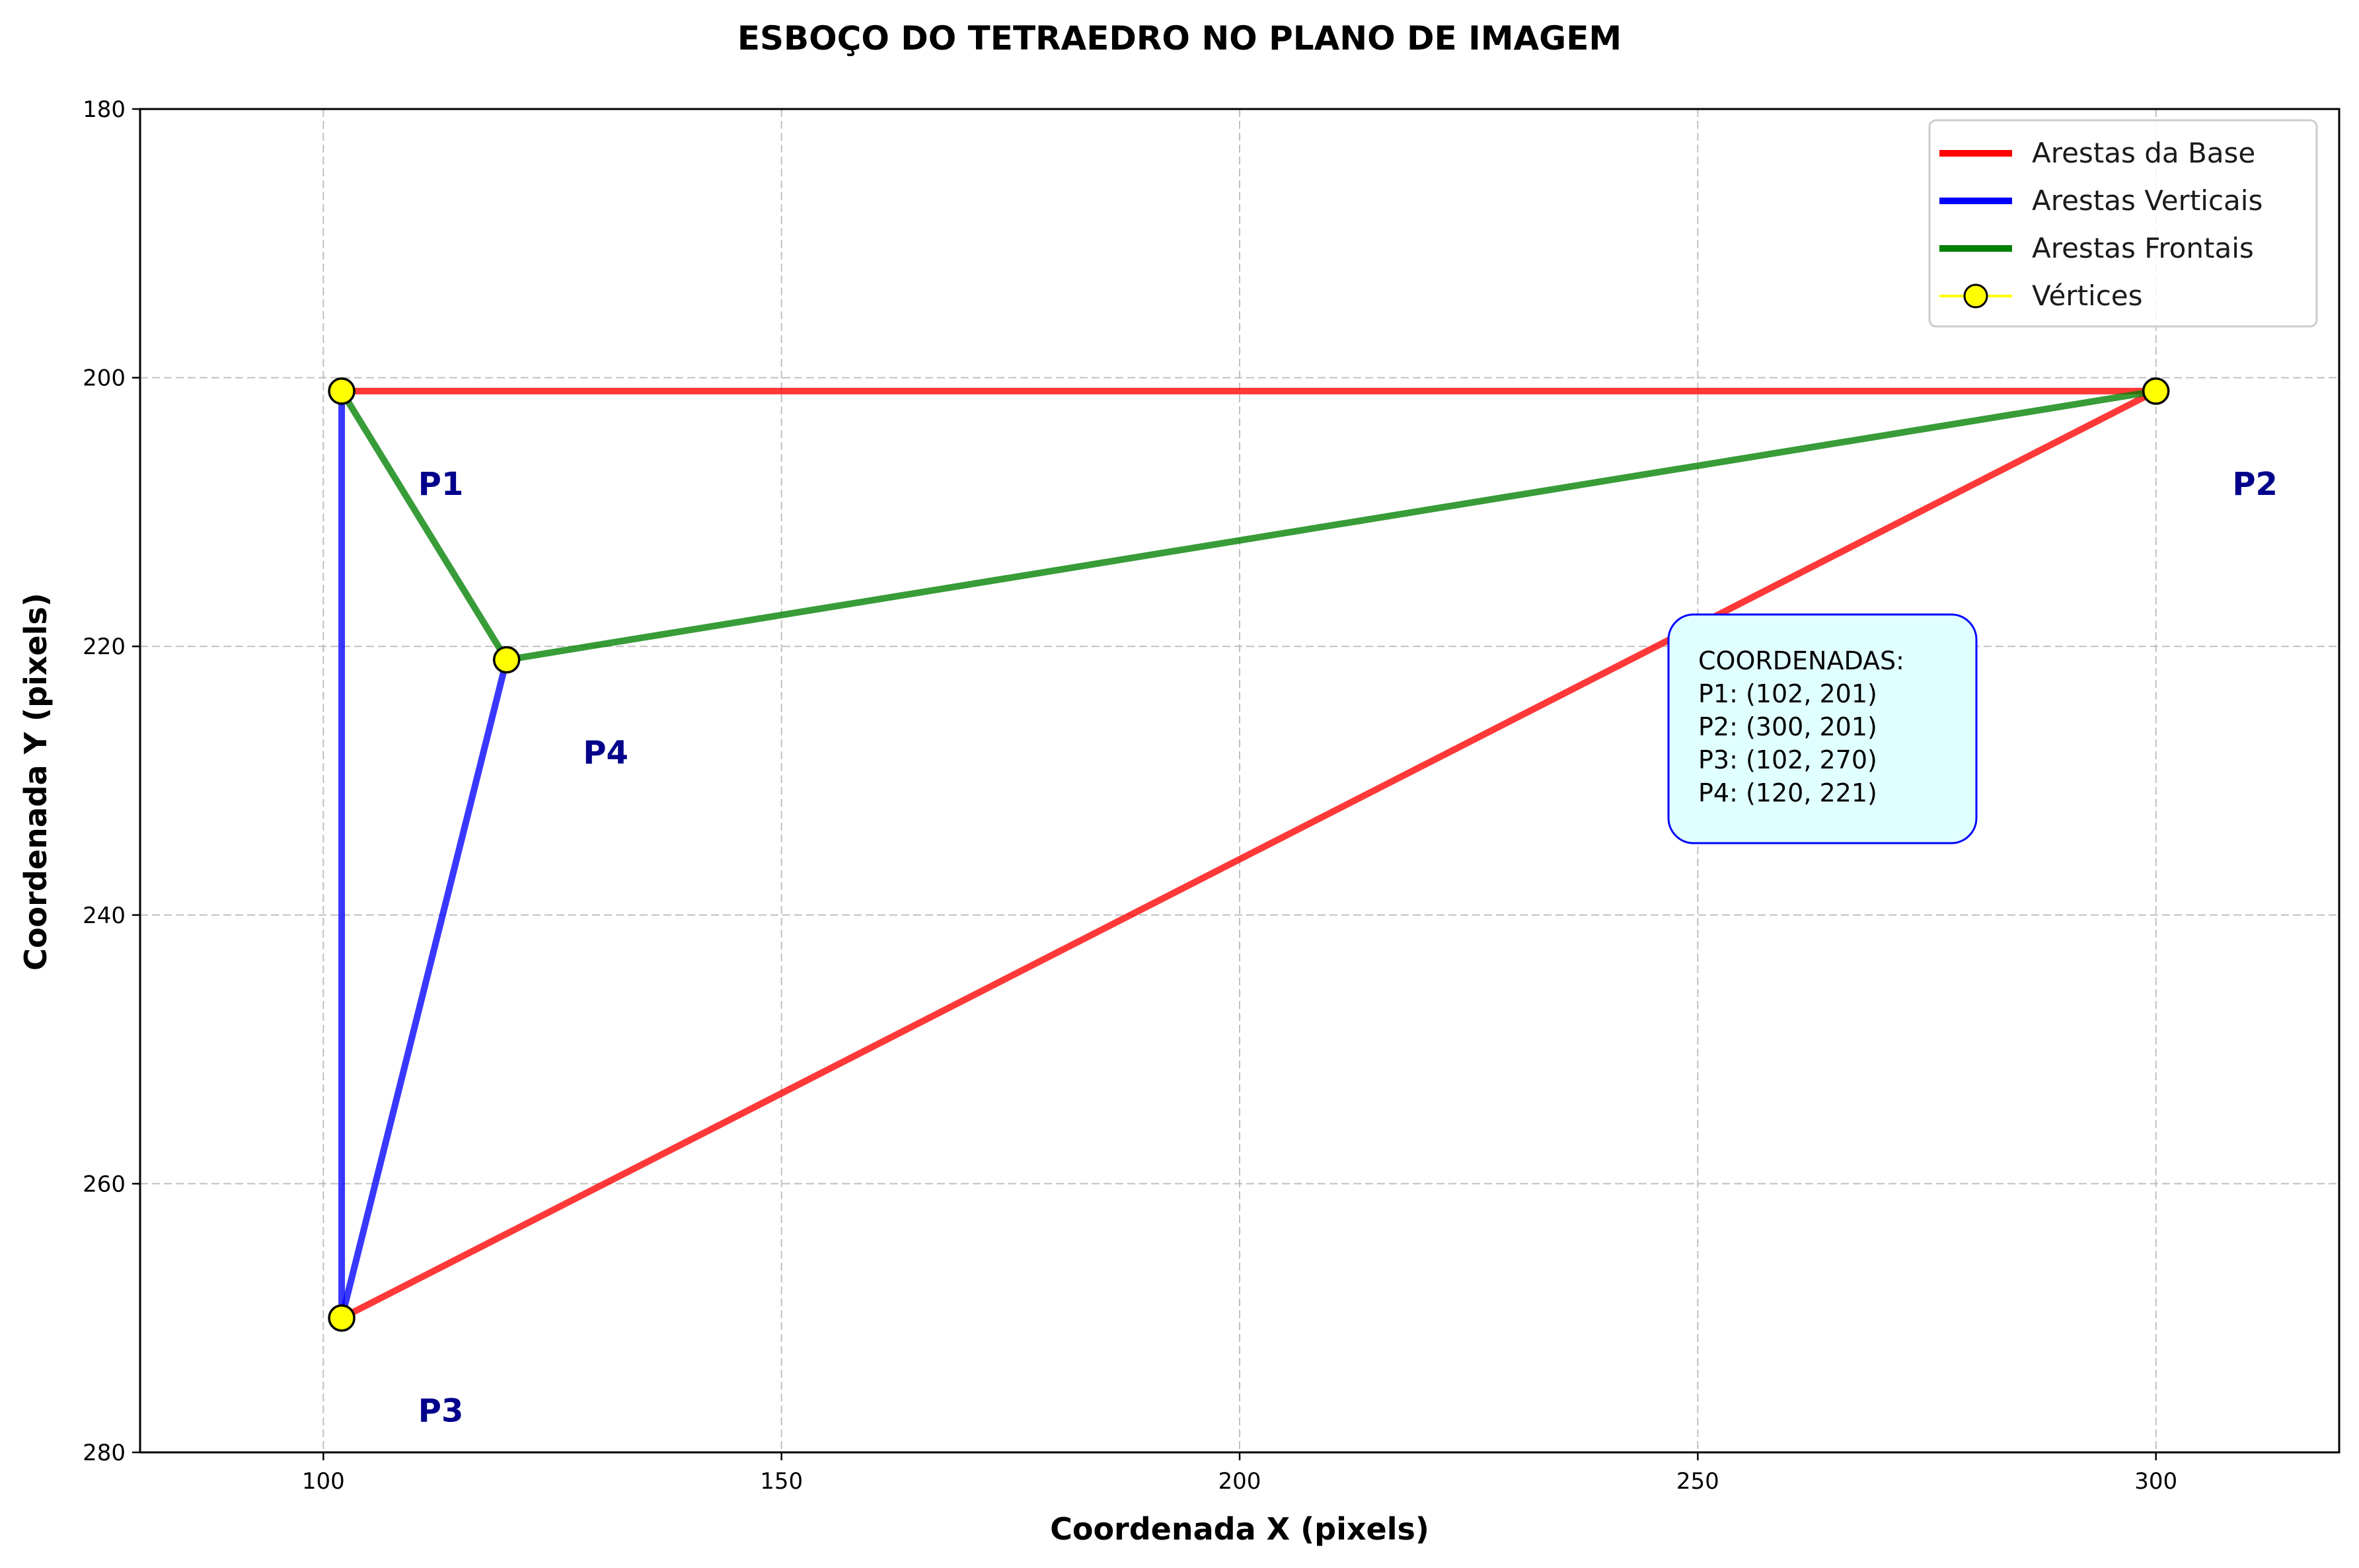 This screenshot has width=2359, height=1568. What do you see at coordinates (342, 391) in the screenshot?
I see `vertex-p1` at bounding box center [342, 391].